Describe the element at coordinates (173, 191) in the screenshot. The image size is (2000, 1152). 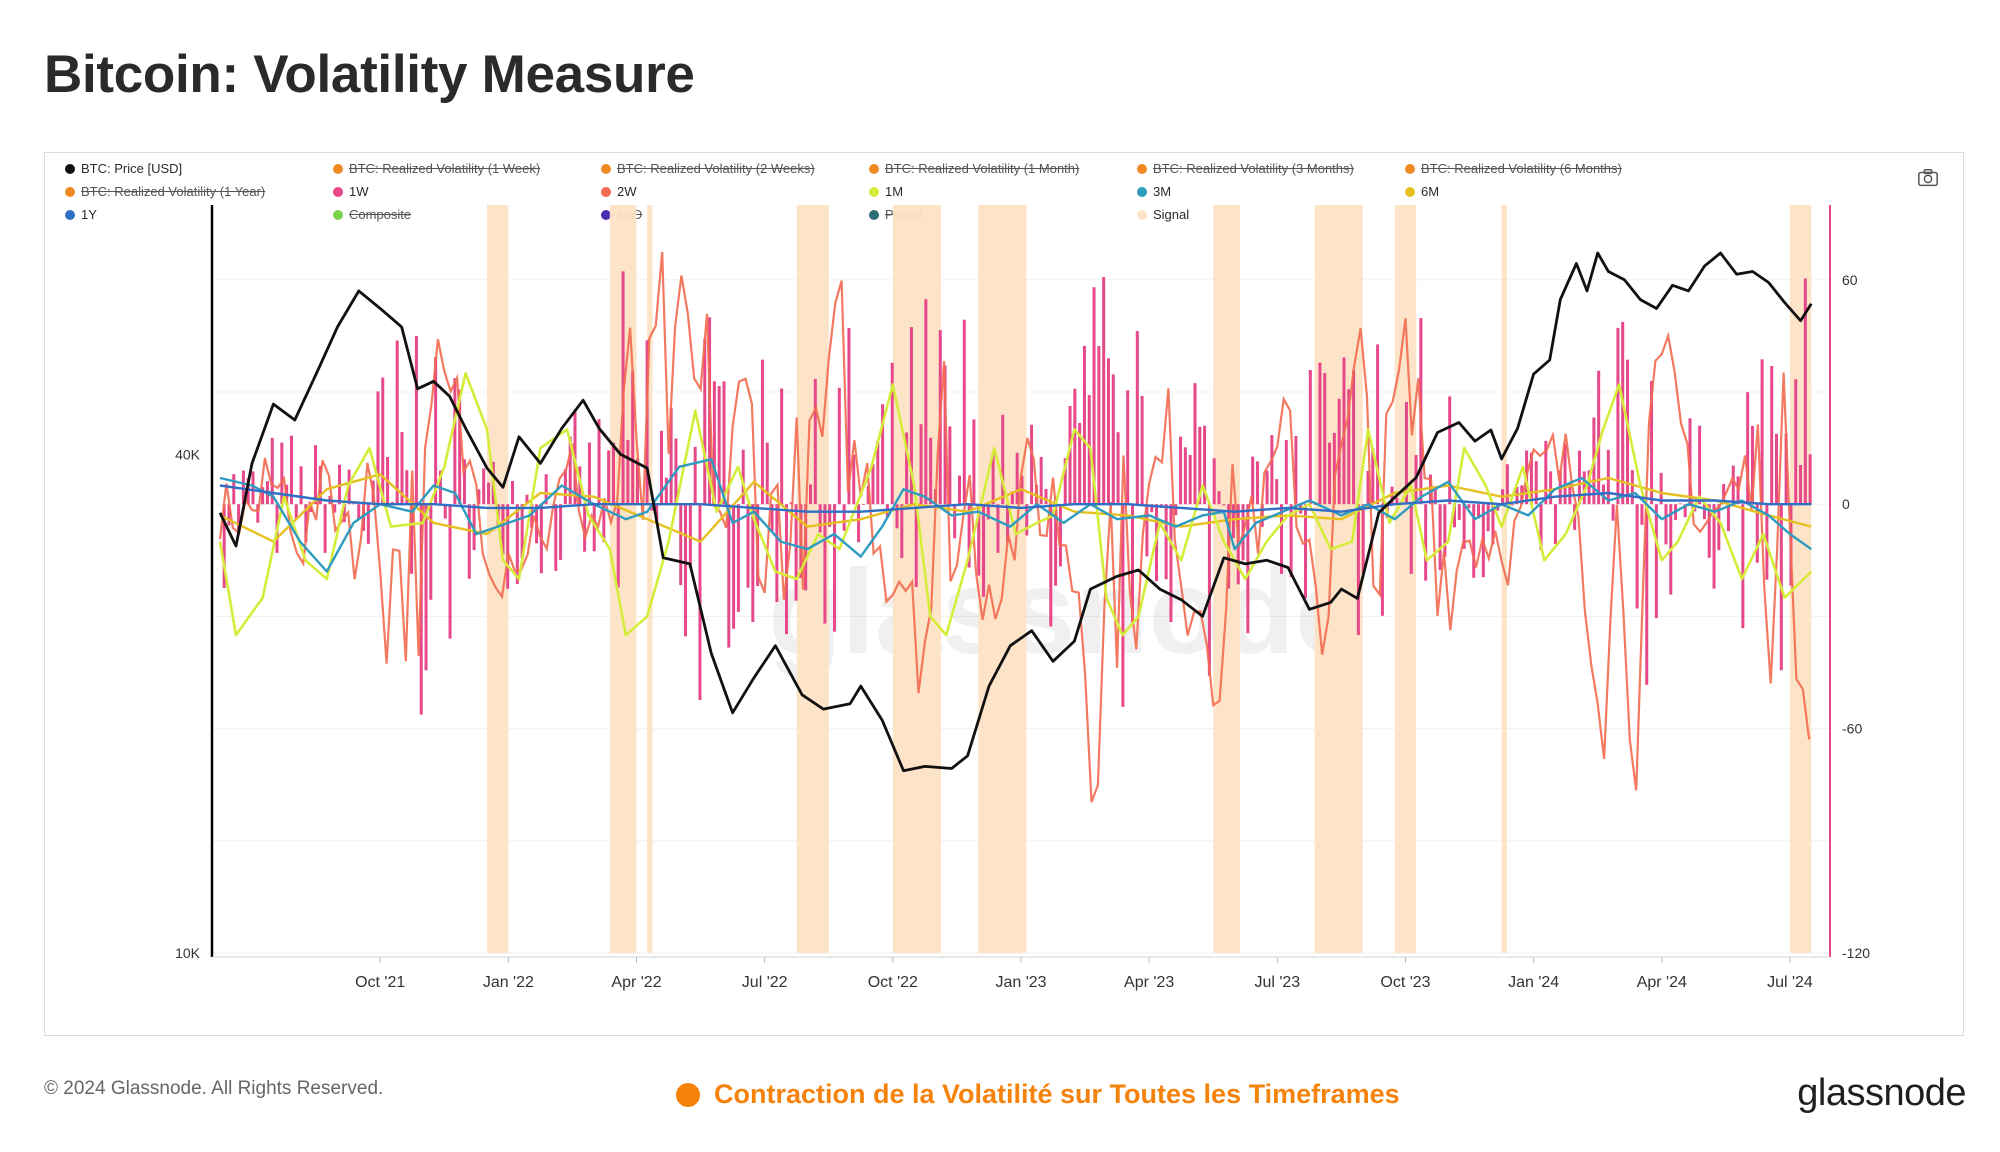
I see `legend-label: BTC: Realized Volatility (1 Year)` at that location.